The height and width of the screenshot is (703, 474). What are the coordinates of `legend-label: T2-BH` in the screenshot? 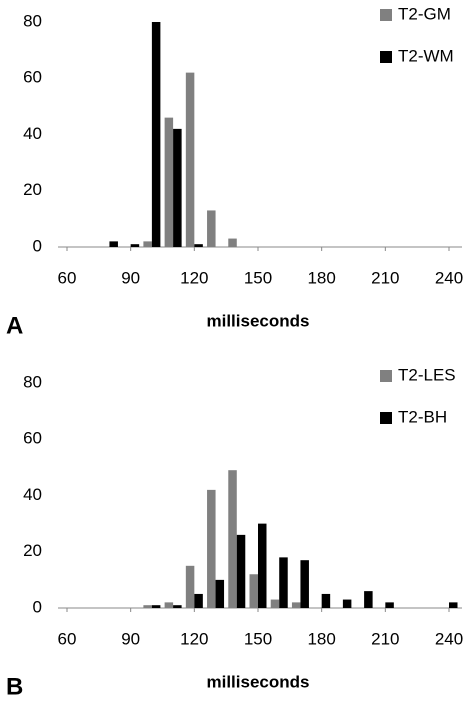 It's located at (422, 416).